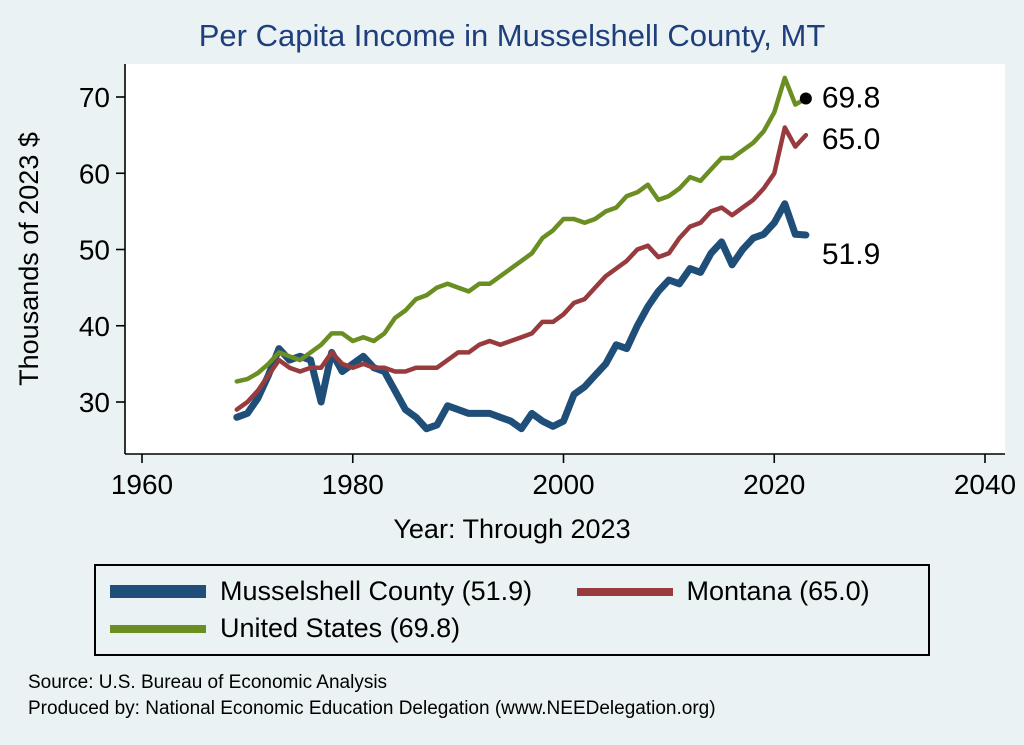 This screenshot has width=1024, height=745. I want to click on legend-label-montana: Montana (65.0), so click(778, 591).